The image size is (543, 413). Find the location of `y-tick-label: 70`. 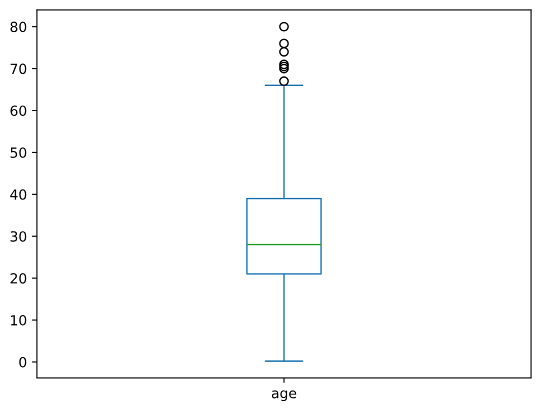

y-tick-label: 70 is located at coordinates (18, 69).